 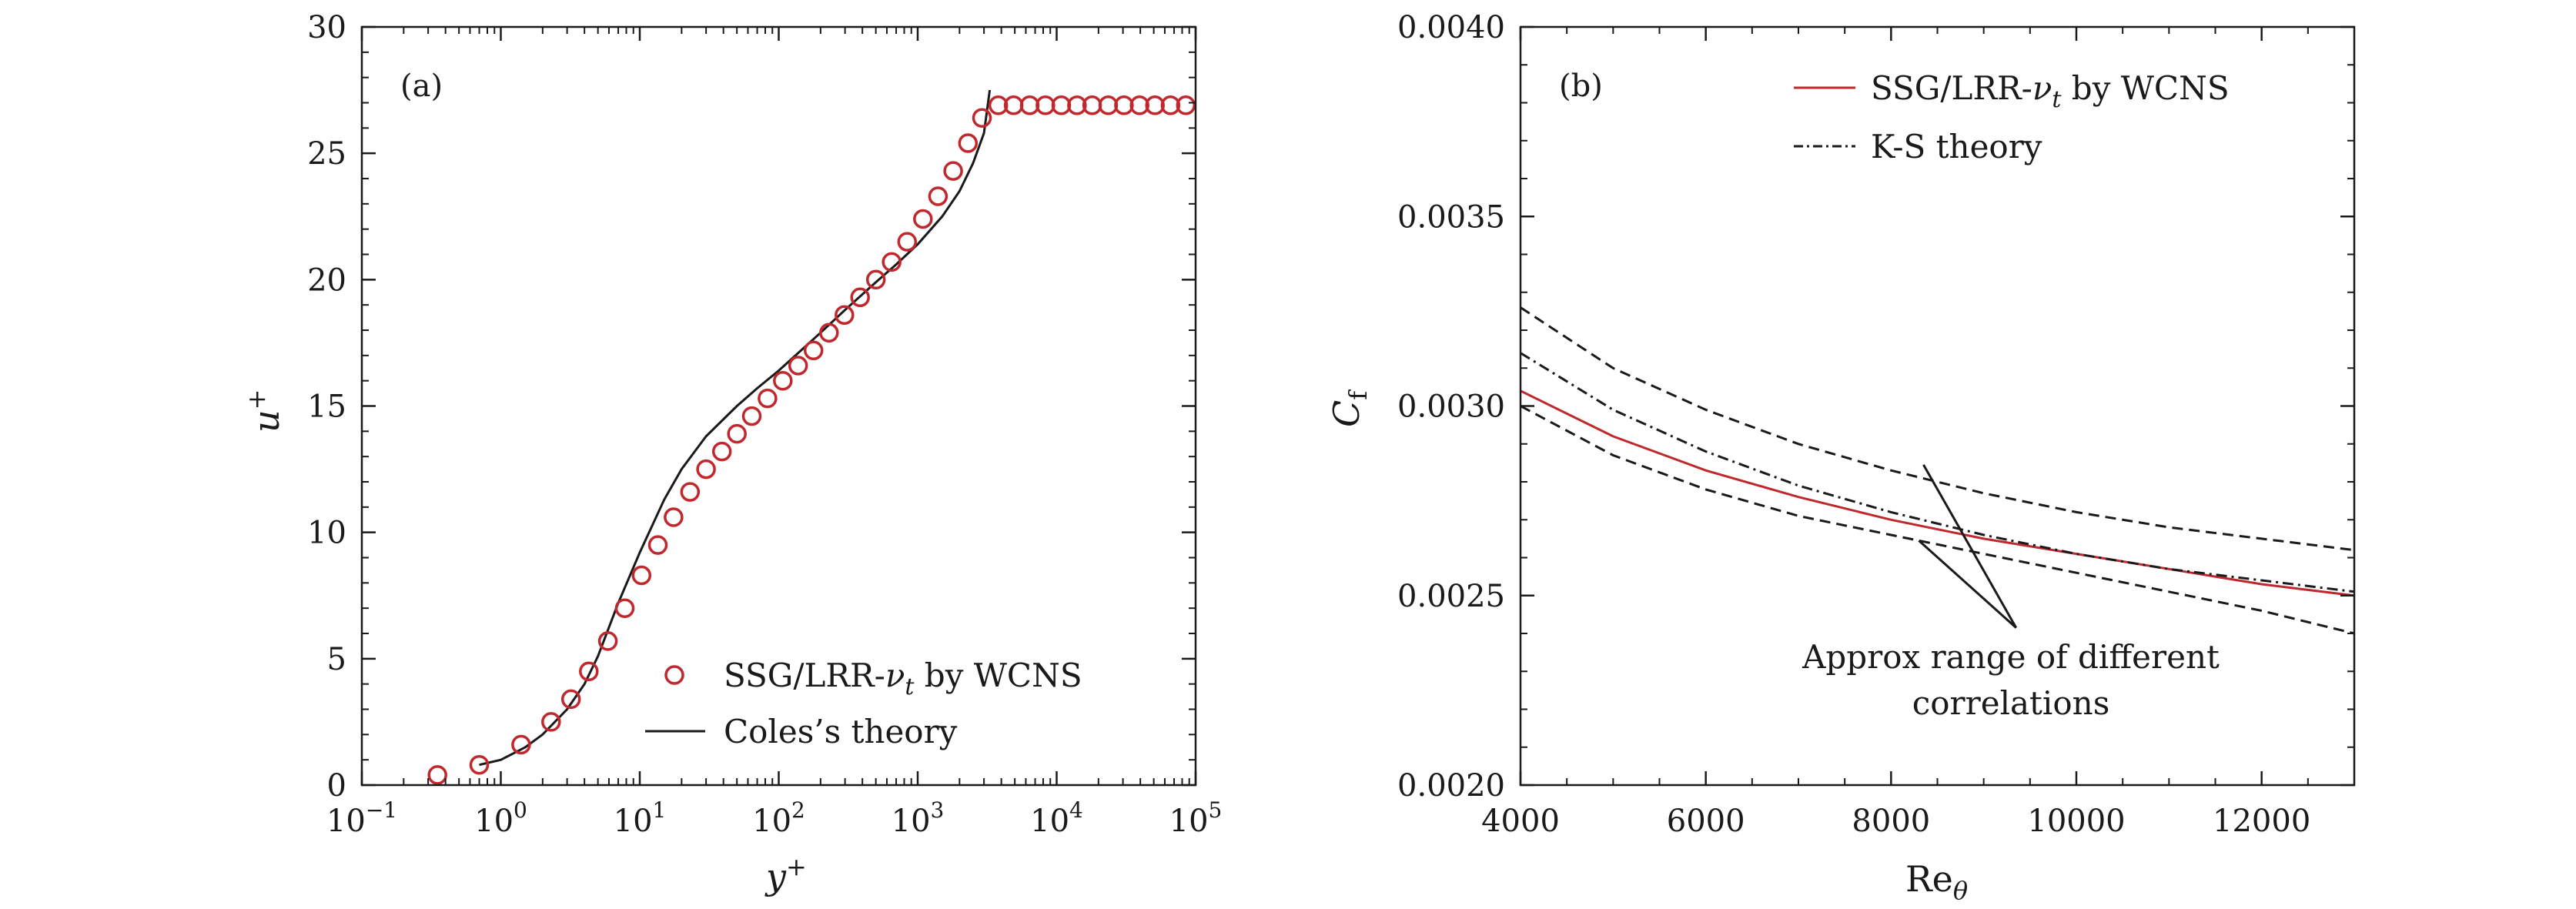 What do you see at coordinates (1216, 810) in the screenshot?
I see `panel-a-x-tick-exp: 5` at bounding box center [1216, 810].